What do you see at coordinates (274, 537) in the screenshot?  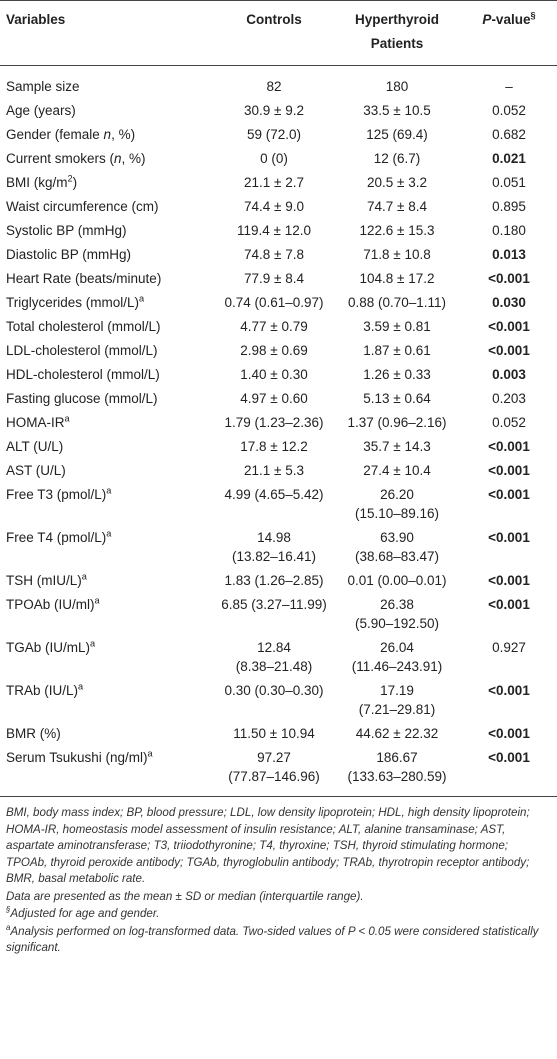 I see `text: 14.98` at bounding box center [274, 537].